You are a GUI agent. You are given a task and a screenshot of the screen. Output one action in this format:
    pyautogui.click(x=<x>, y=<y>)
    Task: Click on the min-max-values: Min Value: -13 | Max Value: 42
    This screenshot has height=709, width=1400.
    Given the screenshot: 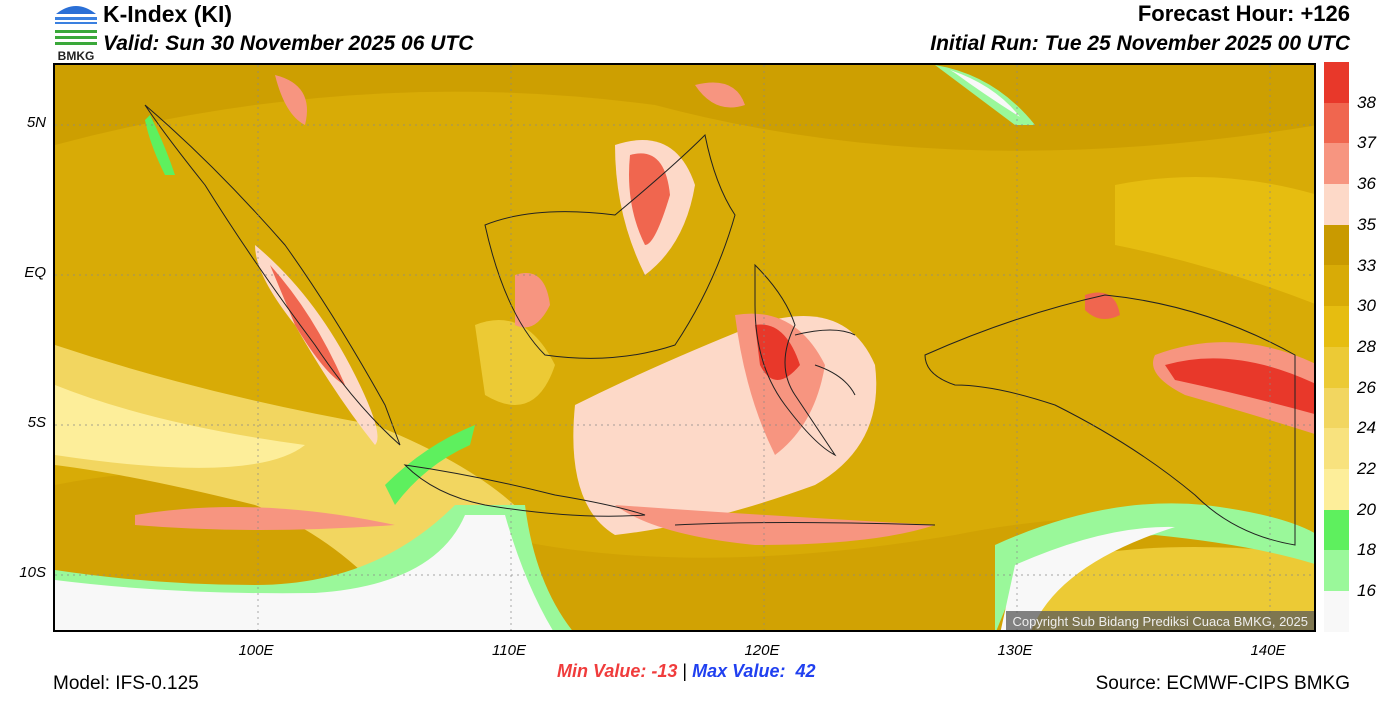 What is the action you would take?
    pyautogui.click(x=686, y=671)
    